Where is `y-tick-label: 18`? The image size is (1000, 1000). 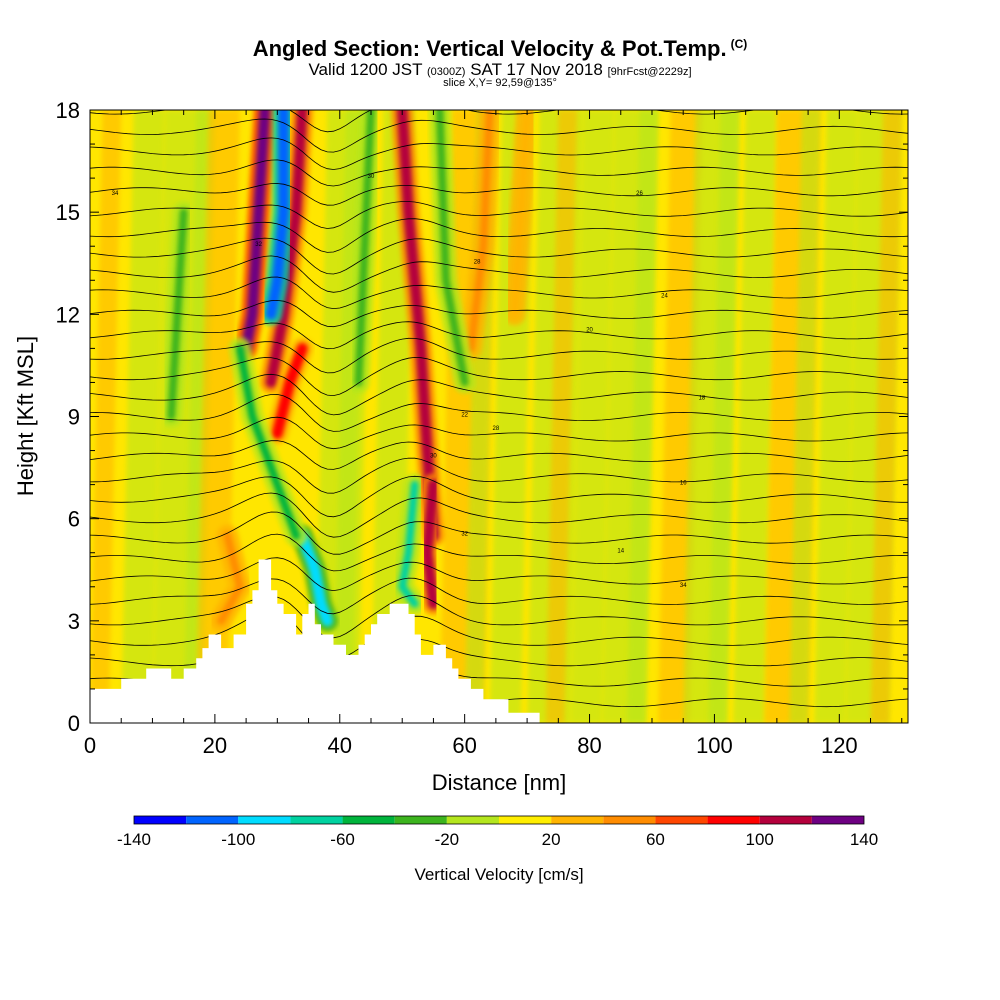
y-tick-label: 18 is located at coordinates (68, 110).